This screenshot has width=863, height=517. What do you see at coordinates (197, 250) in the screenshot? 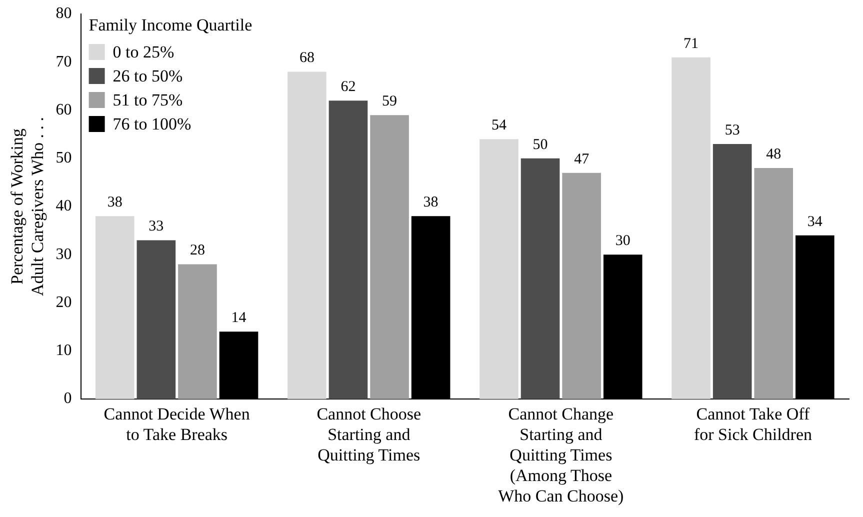
I see `data-label: 28` at bounding box center [197, 250].